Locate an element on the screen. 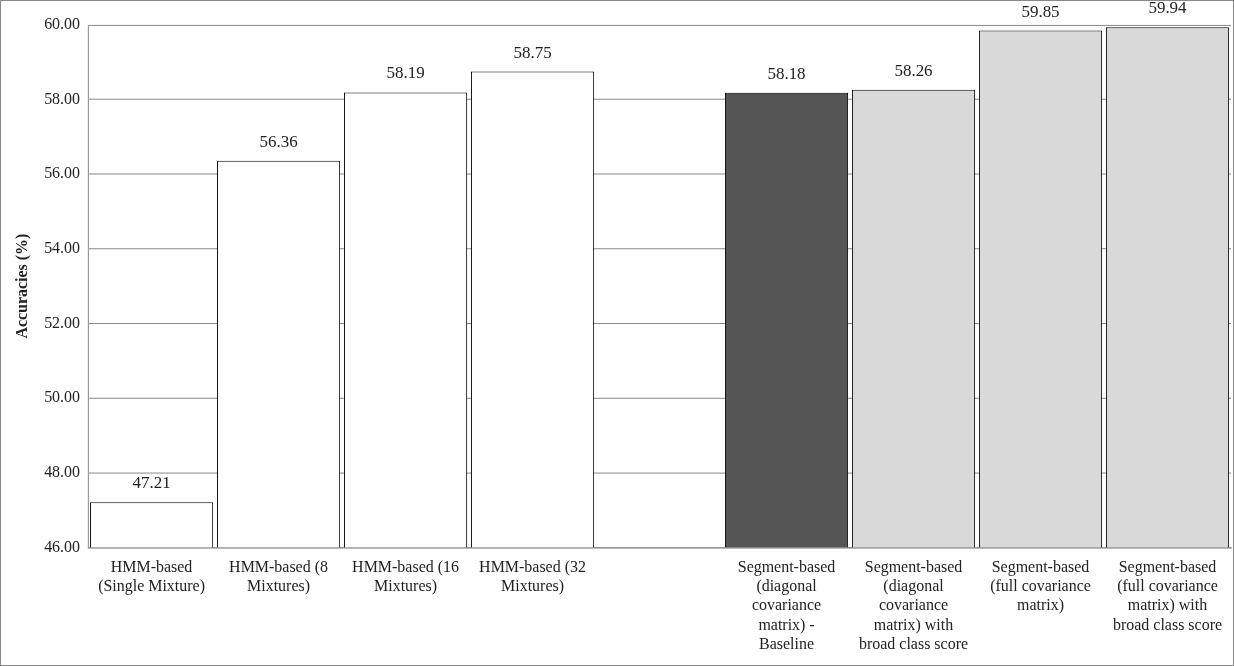  y-tick-label: 54.00 is located at coordinates (62, 248).